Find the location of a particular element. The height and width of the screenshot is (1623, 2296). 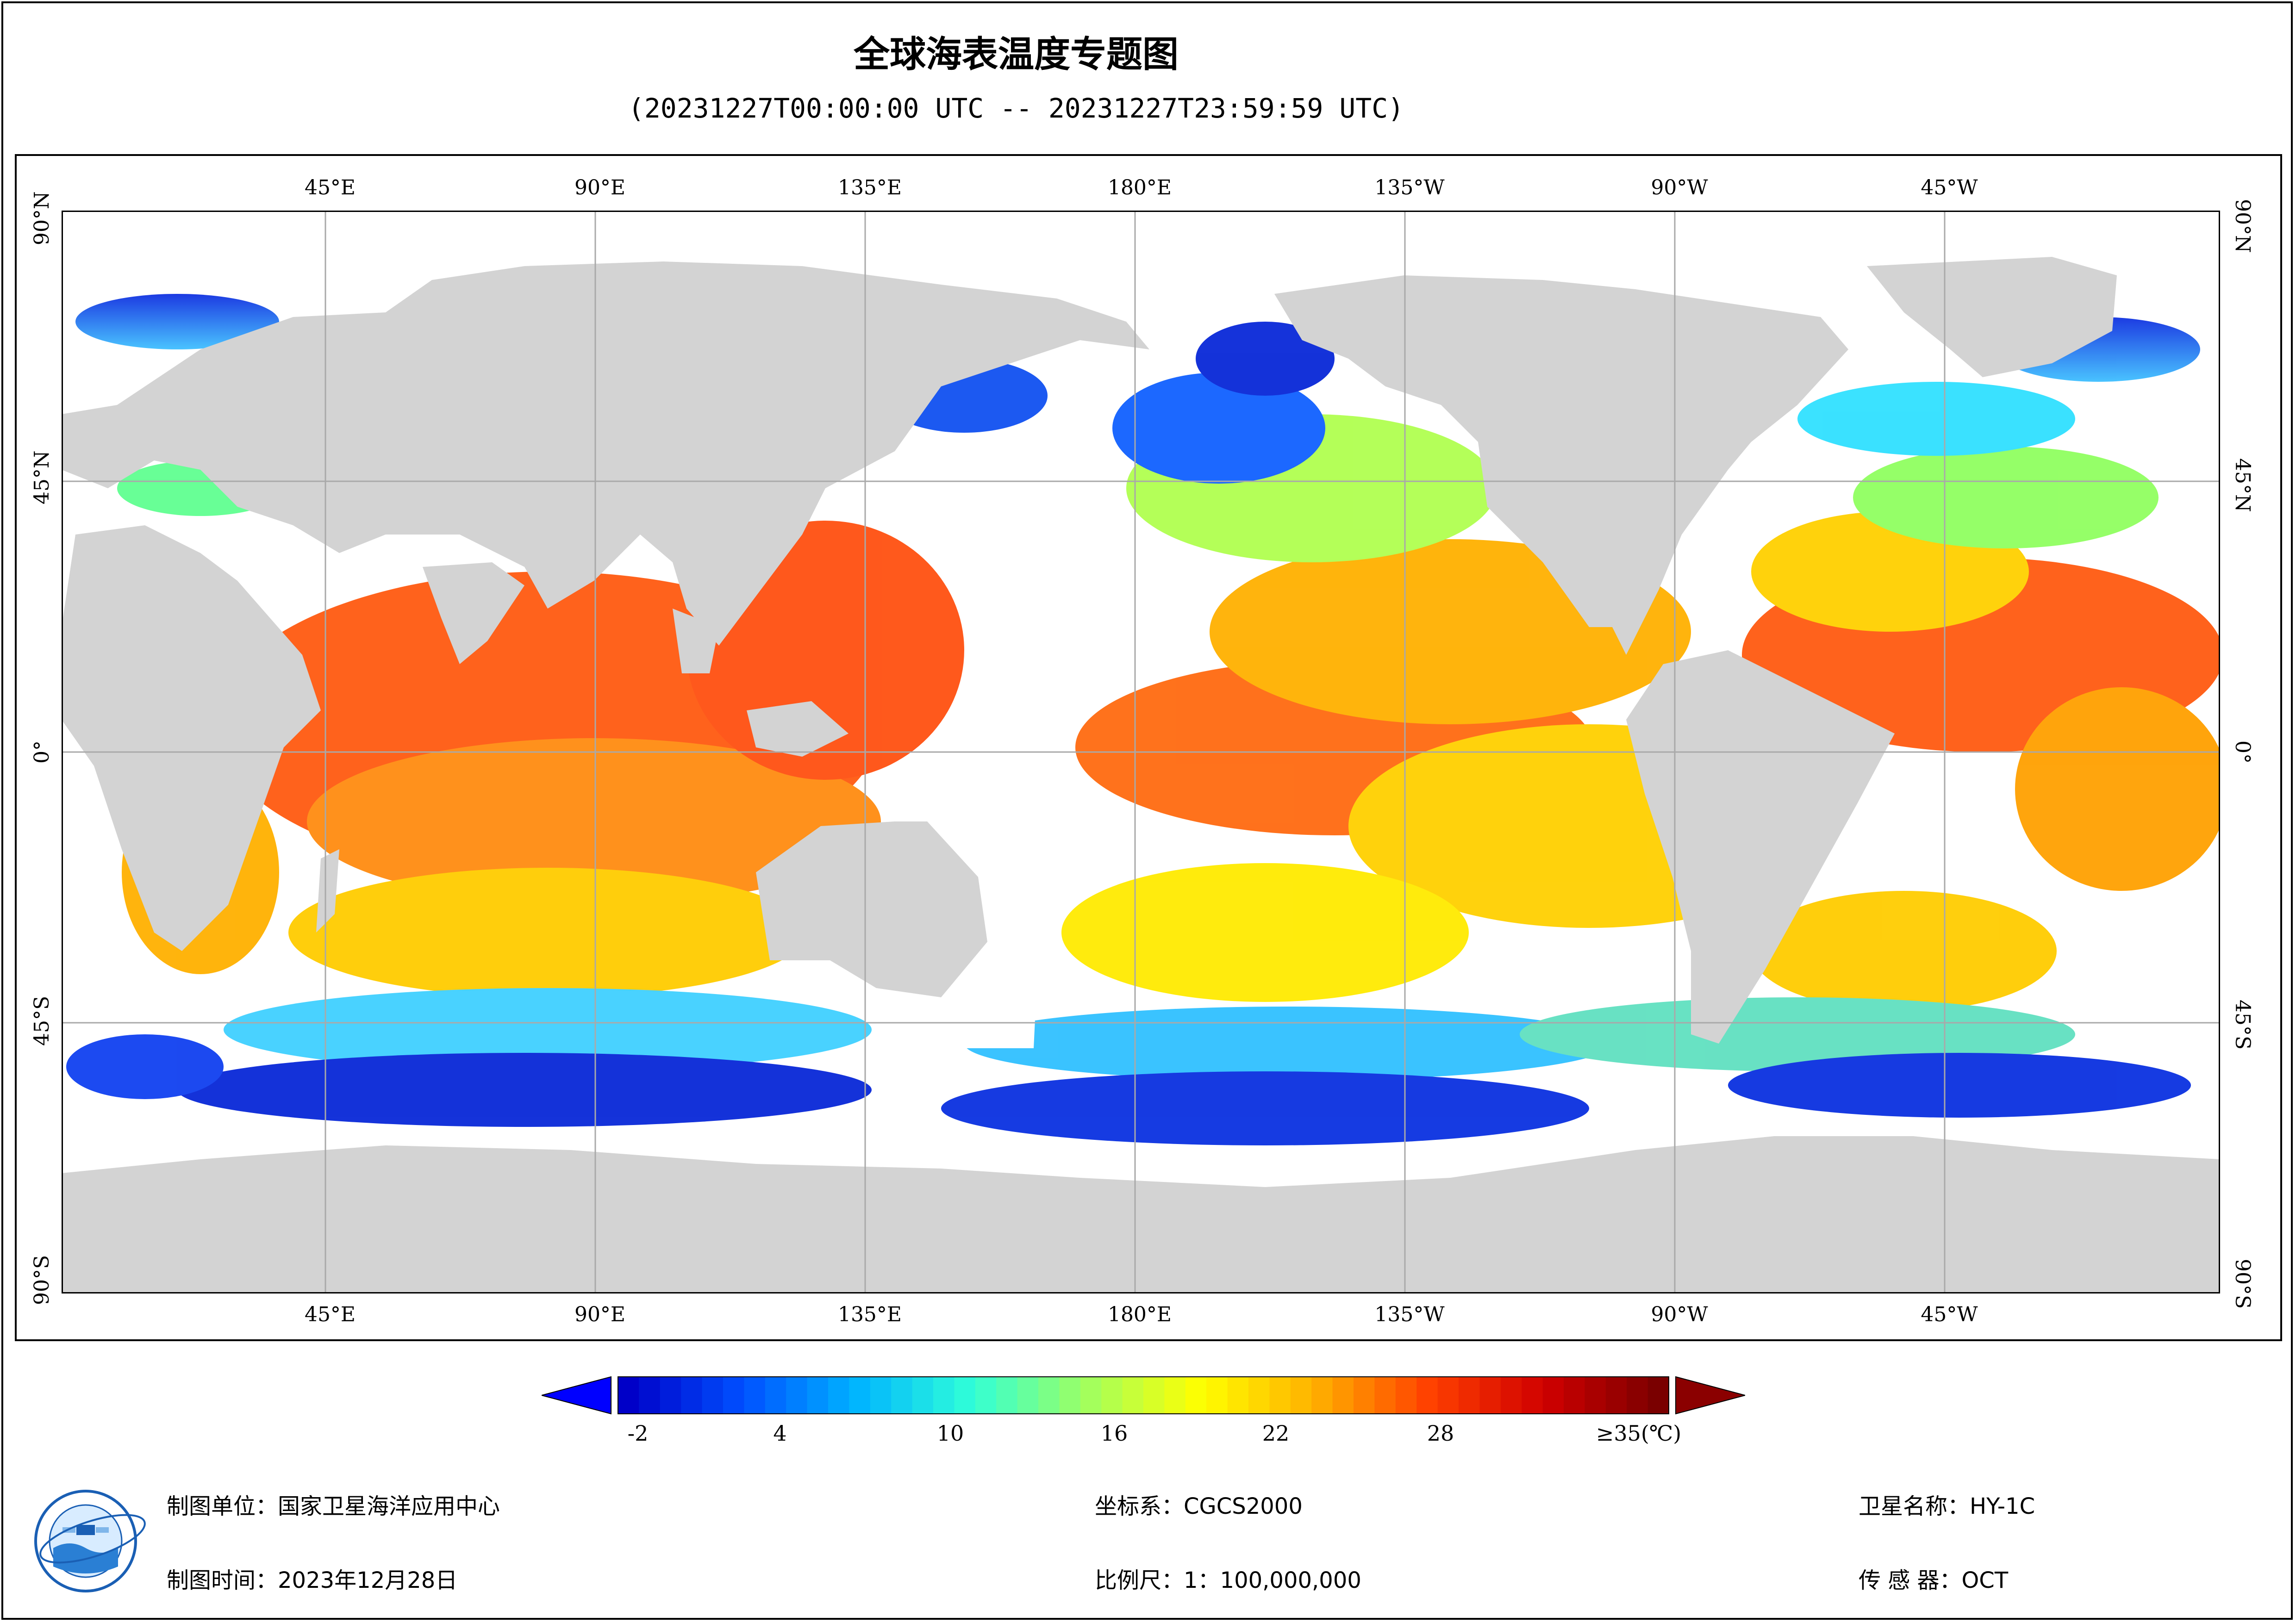

lon-label-top: 45°E is located at coordinates (330, 187).